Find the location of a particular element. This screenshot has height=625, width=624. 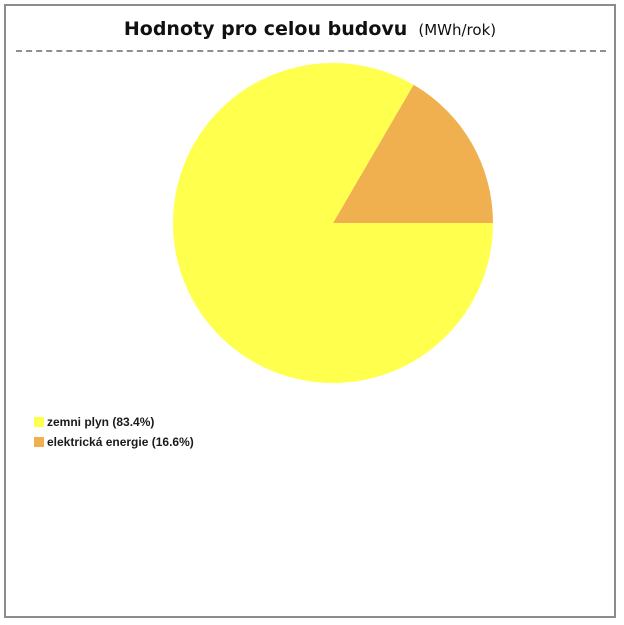

chart-title: Hodnoty pro celou budovu is located at coordinates (265, 29).